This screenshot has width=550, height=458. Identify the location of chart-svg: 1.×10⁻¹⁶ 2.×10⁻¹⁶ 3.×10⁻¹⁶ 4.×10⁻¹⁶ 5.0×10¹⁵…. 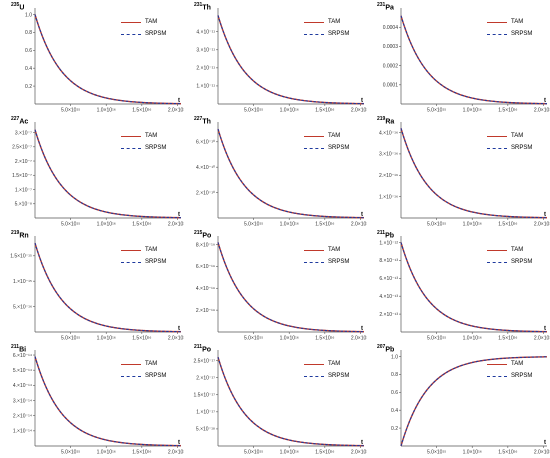
(464, 175).